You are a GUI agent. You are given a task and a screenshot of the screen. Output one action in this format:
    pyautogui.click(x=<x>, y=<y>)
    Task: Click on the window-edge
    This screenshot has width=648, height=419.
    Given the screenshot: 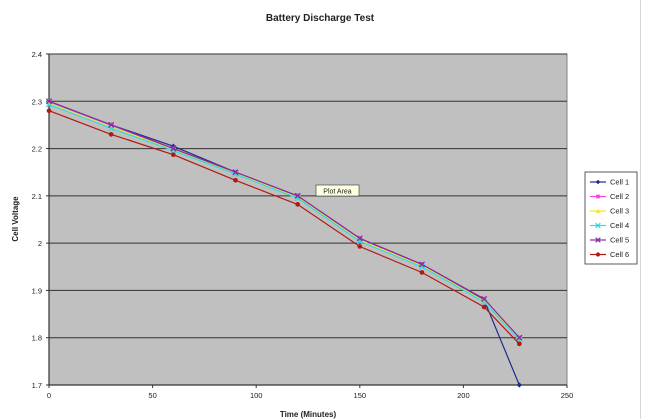 What is the action you would take?
    pyautogui.click(x=640, y=209)
    